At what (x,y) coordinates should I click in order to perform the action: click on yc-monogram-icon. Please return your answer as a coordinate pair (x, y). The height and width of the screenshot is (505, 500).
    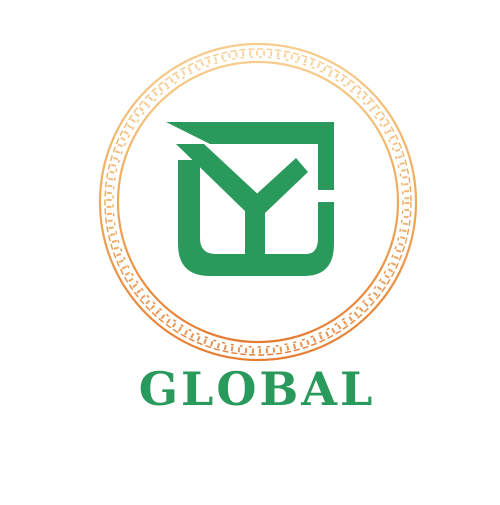
    Looking at the image, I should click on (250, 199).